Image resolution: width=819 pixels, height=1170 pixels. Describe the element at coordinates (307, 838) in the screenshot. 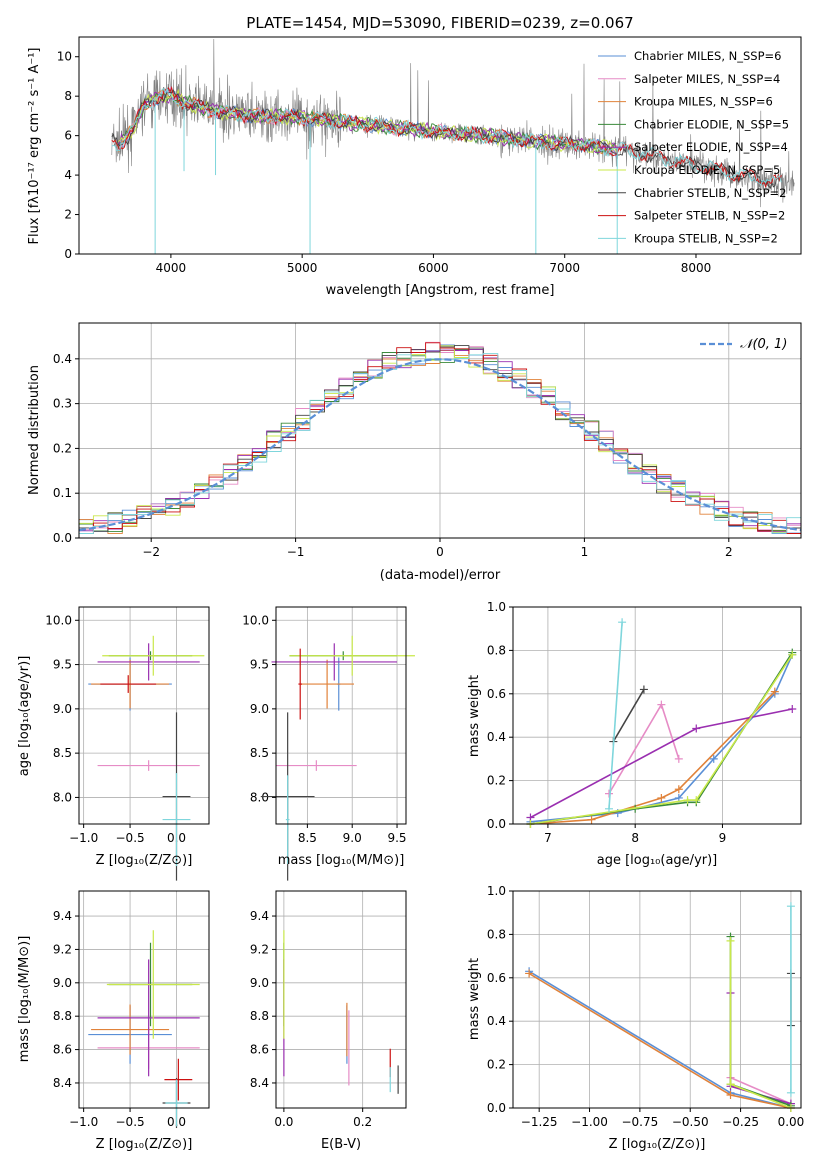

I see `x-tick-label: 8.5` at that location.